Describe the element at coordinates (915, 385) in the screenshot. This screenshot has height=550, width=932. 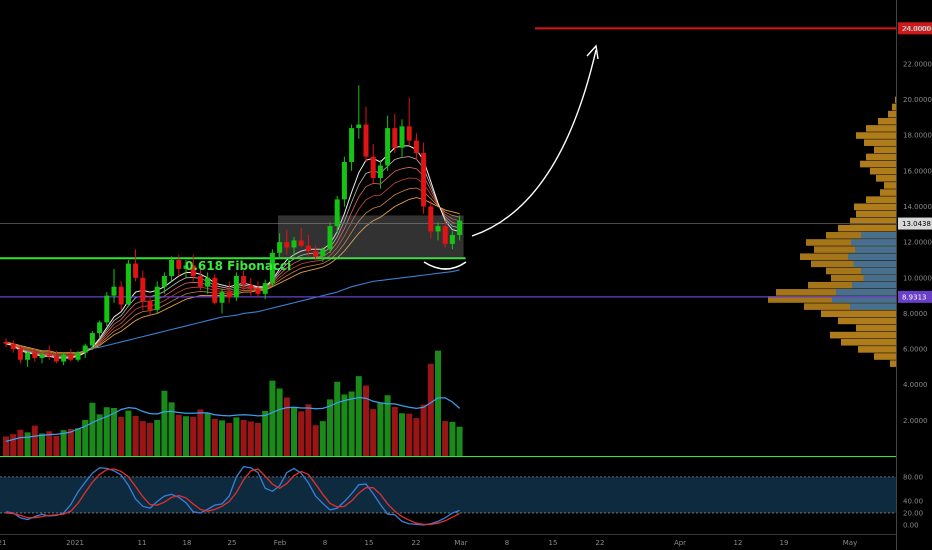
I see `price-tick-label: 4.0000` at that location.